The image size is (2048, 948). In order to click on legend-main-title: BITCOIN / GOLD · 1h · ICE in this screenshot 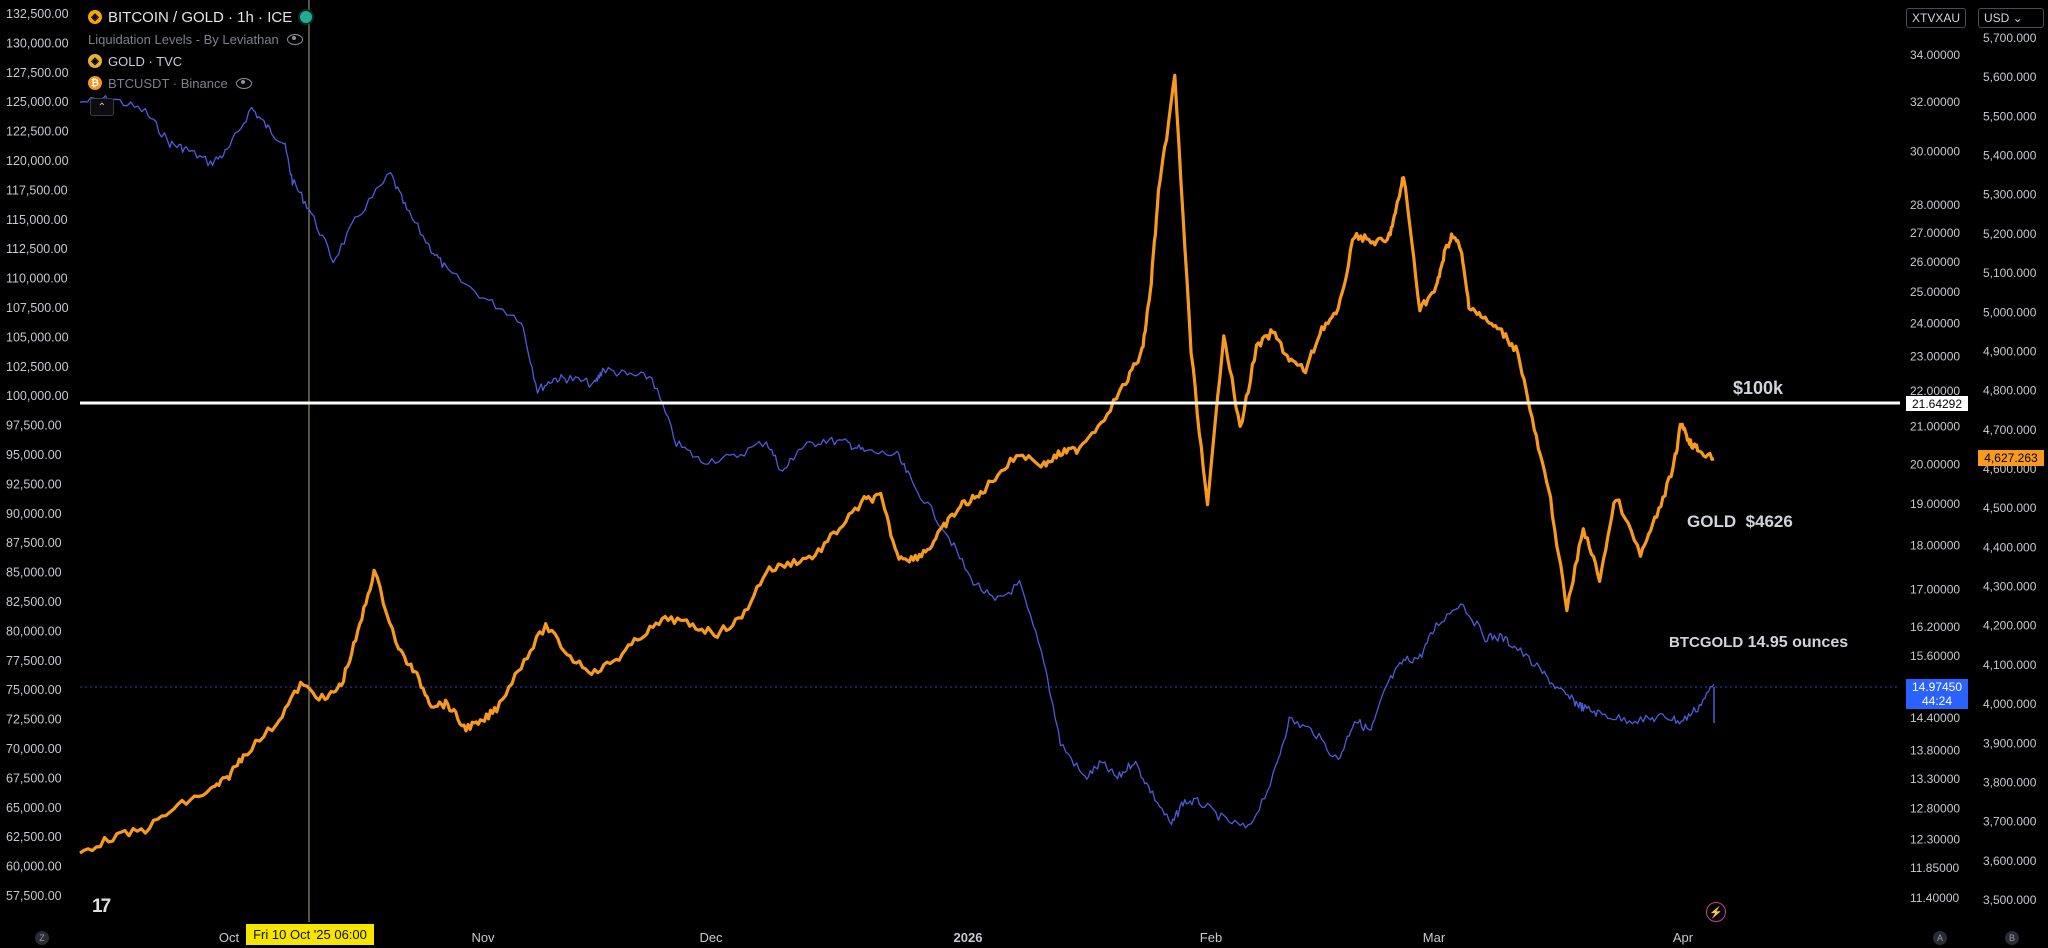, I will do `click(200, 17)`.